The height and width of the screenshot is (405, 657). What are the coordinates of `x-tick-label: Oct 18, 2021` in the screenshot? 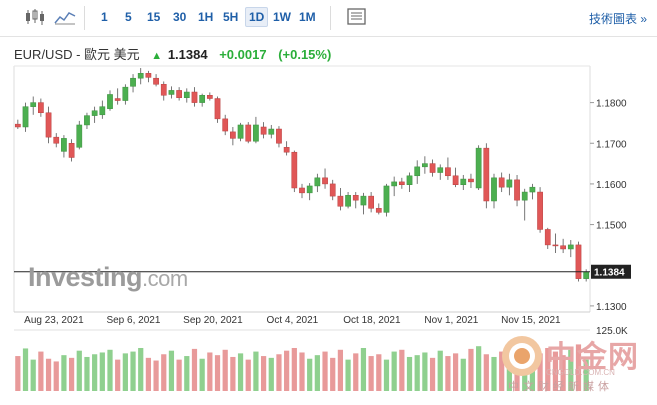 It's located at (372, 320).